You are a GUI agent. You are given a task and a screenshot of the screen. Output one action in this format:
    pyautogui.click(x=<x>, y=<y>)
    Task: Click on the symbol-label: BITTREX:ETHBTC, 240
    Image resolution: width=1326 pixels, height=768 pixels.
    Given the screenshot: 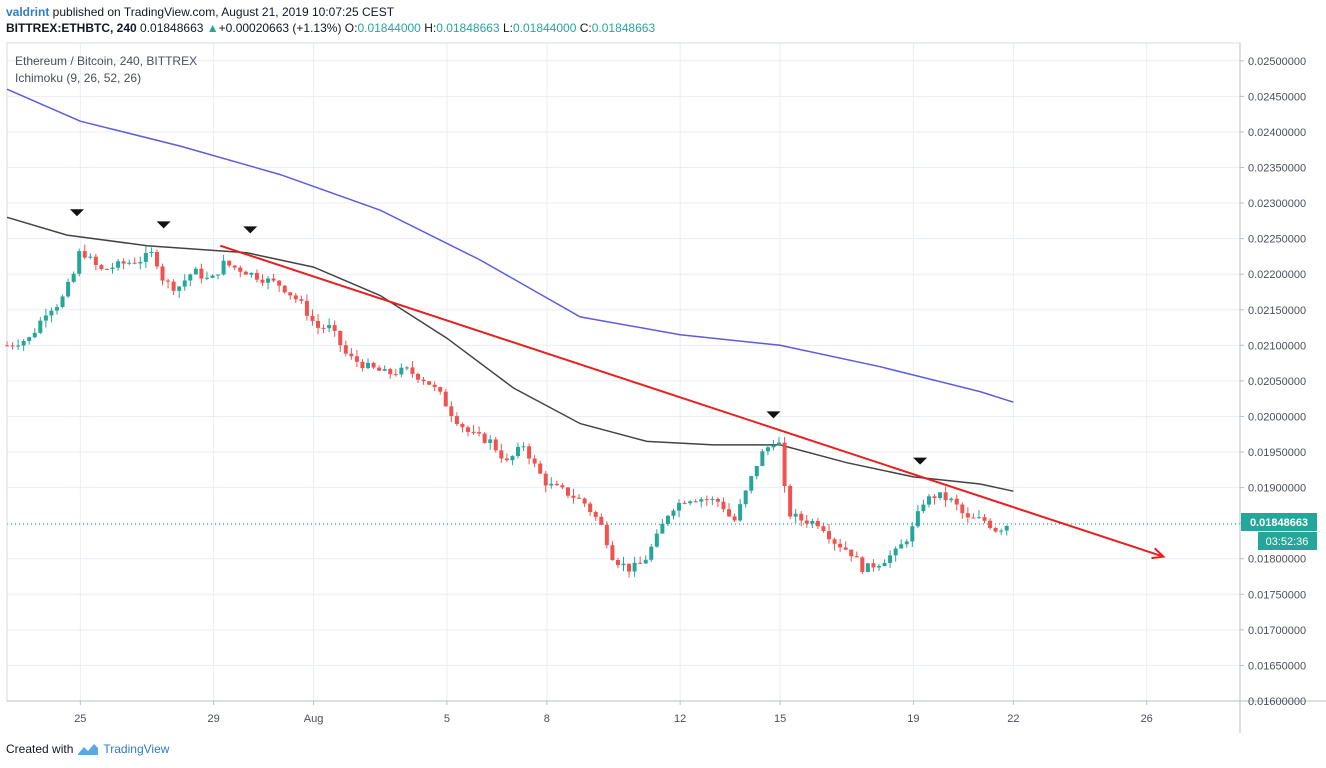 What is the action you would take?
    pyautogui.click(x=71, y=28)
    